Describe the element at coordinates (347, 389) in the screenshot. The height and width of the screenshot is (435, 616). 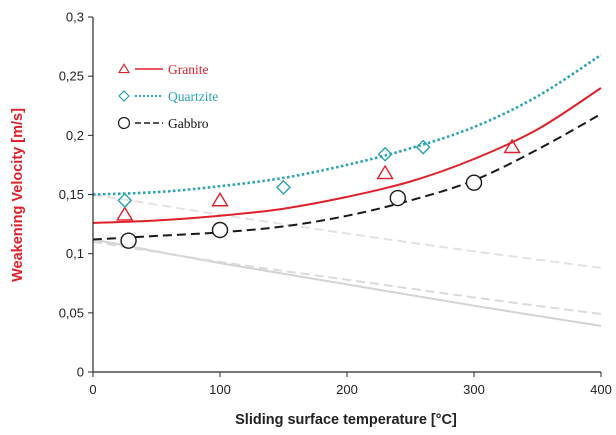
I see `x-tick-label: 200` at that location.